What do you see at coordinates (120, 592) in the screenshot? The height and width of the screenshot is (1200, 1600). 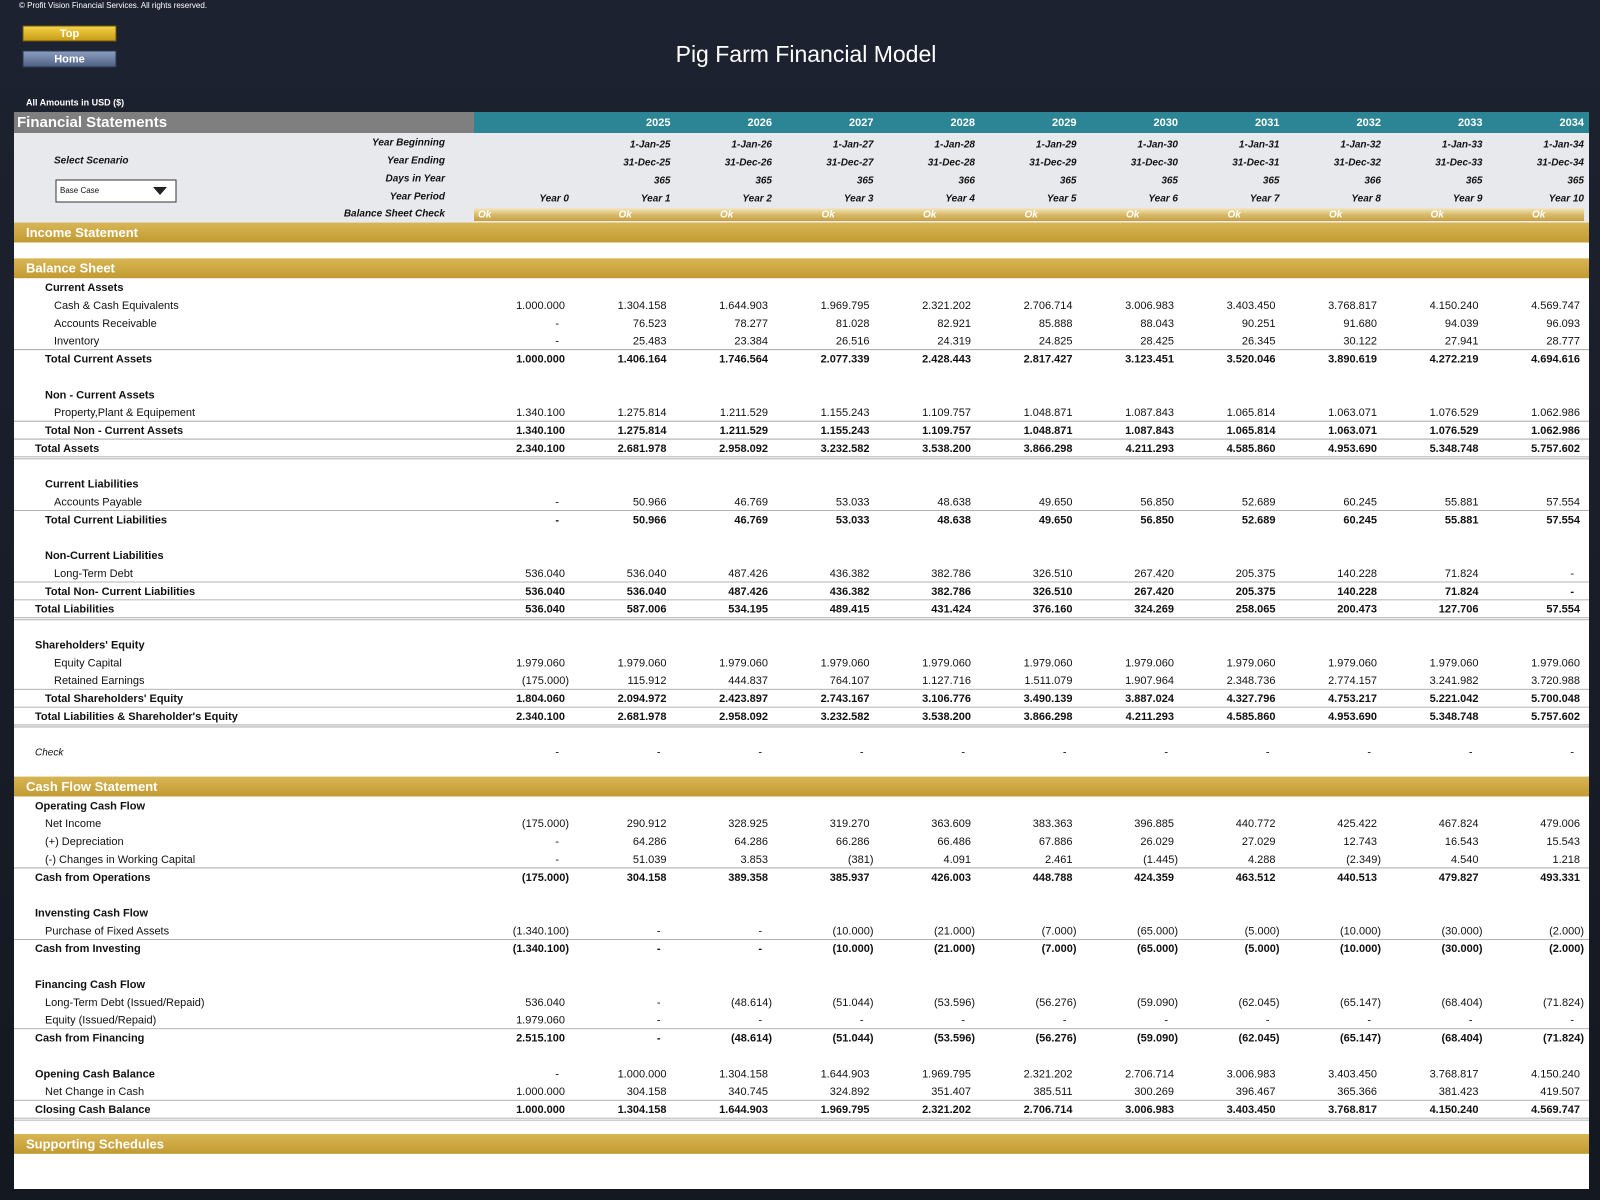 I see `subtotal-label: Total Non- Current Liabilities` at bounding box center [120, 592].